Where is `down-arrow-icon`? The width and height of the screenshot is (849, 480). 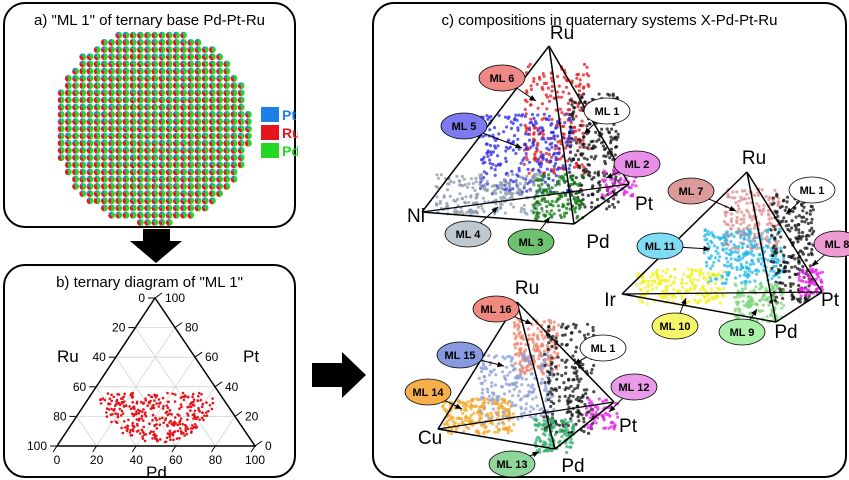 down-arrow-icon is located at coordinates (156, 246).